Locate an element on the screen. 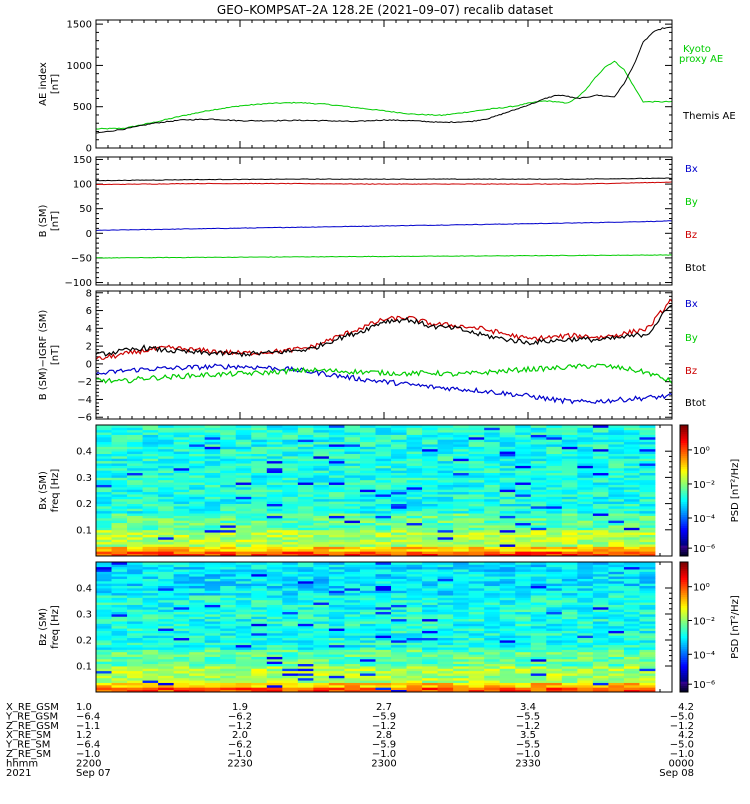  plot-frame is located at coordinates (384, 221).